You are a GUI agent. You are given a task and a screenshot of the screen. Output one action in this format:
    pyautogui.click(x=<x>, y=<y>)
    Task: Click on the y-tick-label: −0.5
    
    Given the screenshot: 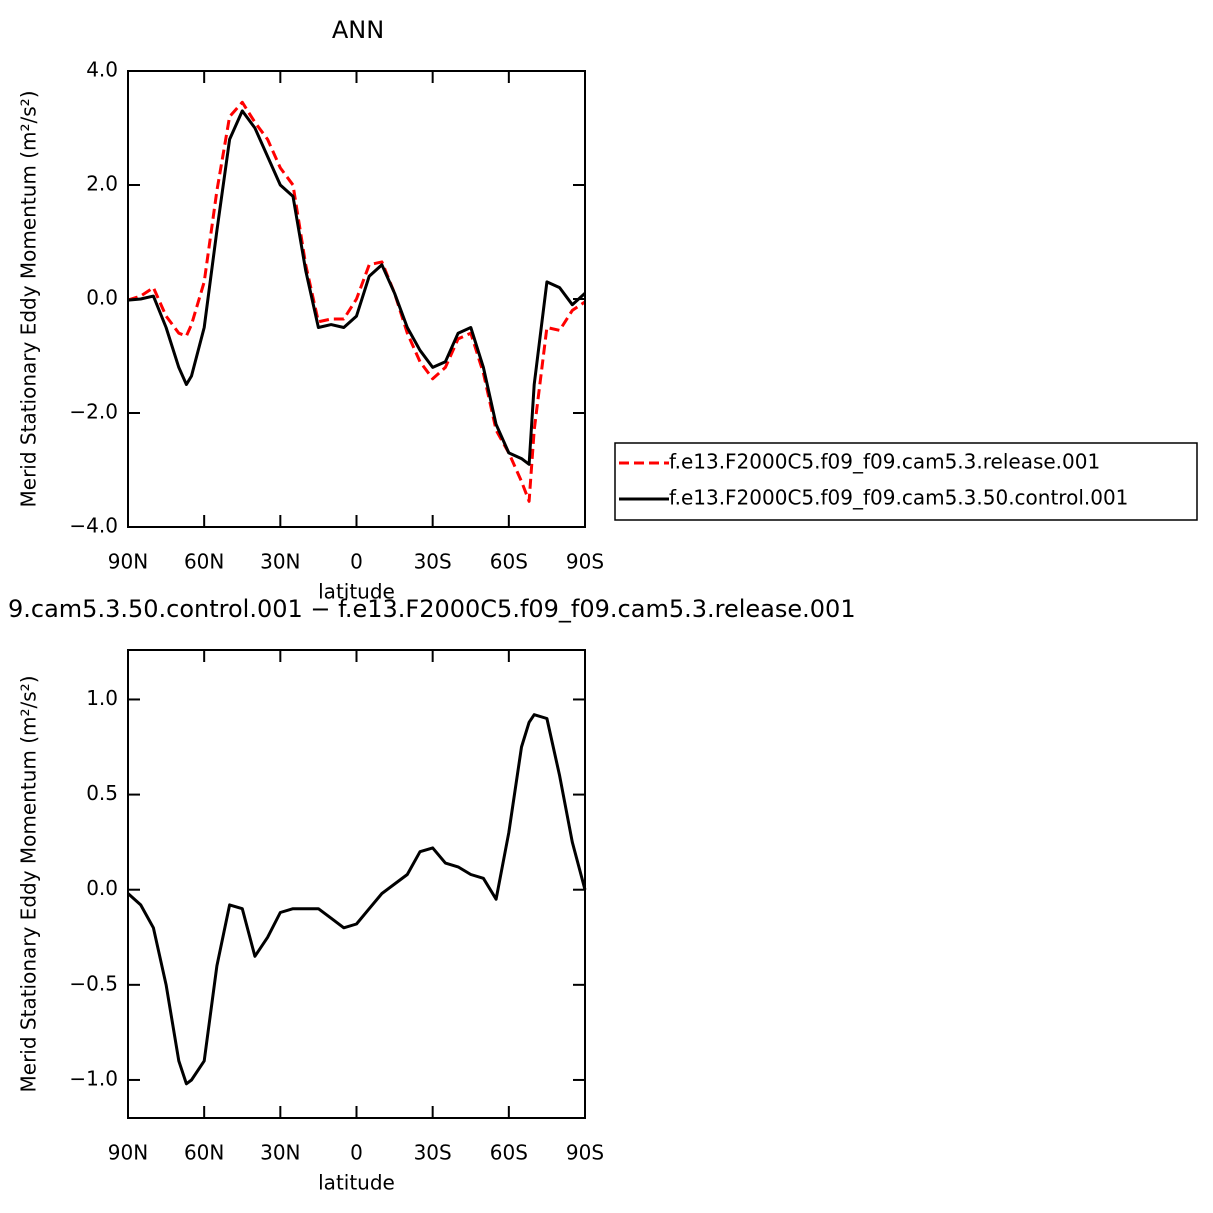 What is the action you would take?
    pyautogui.click(x=93, y=983)
    